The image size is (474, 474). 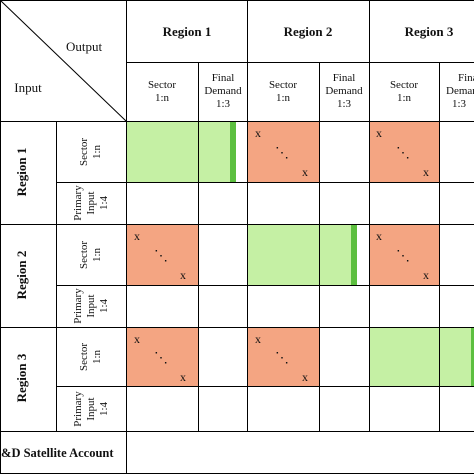 What do you see at coordinates (283, 85) in the screenshot?
I see `col-r2-sector-line1: Sector` at bounding box center [283, 85].